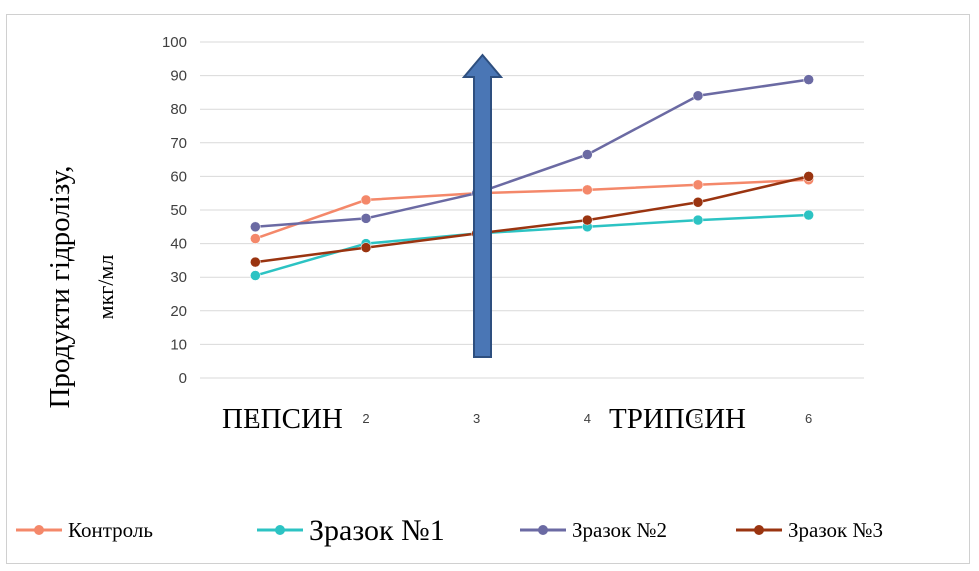  What do you see at coordinates (178, 109) in the screenshot?
I see `y-tick-label: 80` at bounding box center [178, 109].